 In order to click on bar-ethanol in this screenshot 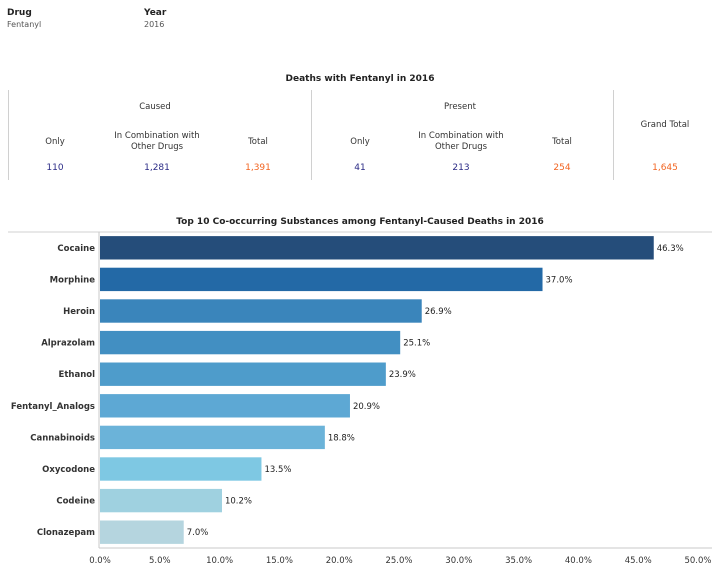, I will do `click(243, 374)`.